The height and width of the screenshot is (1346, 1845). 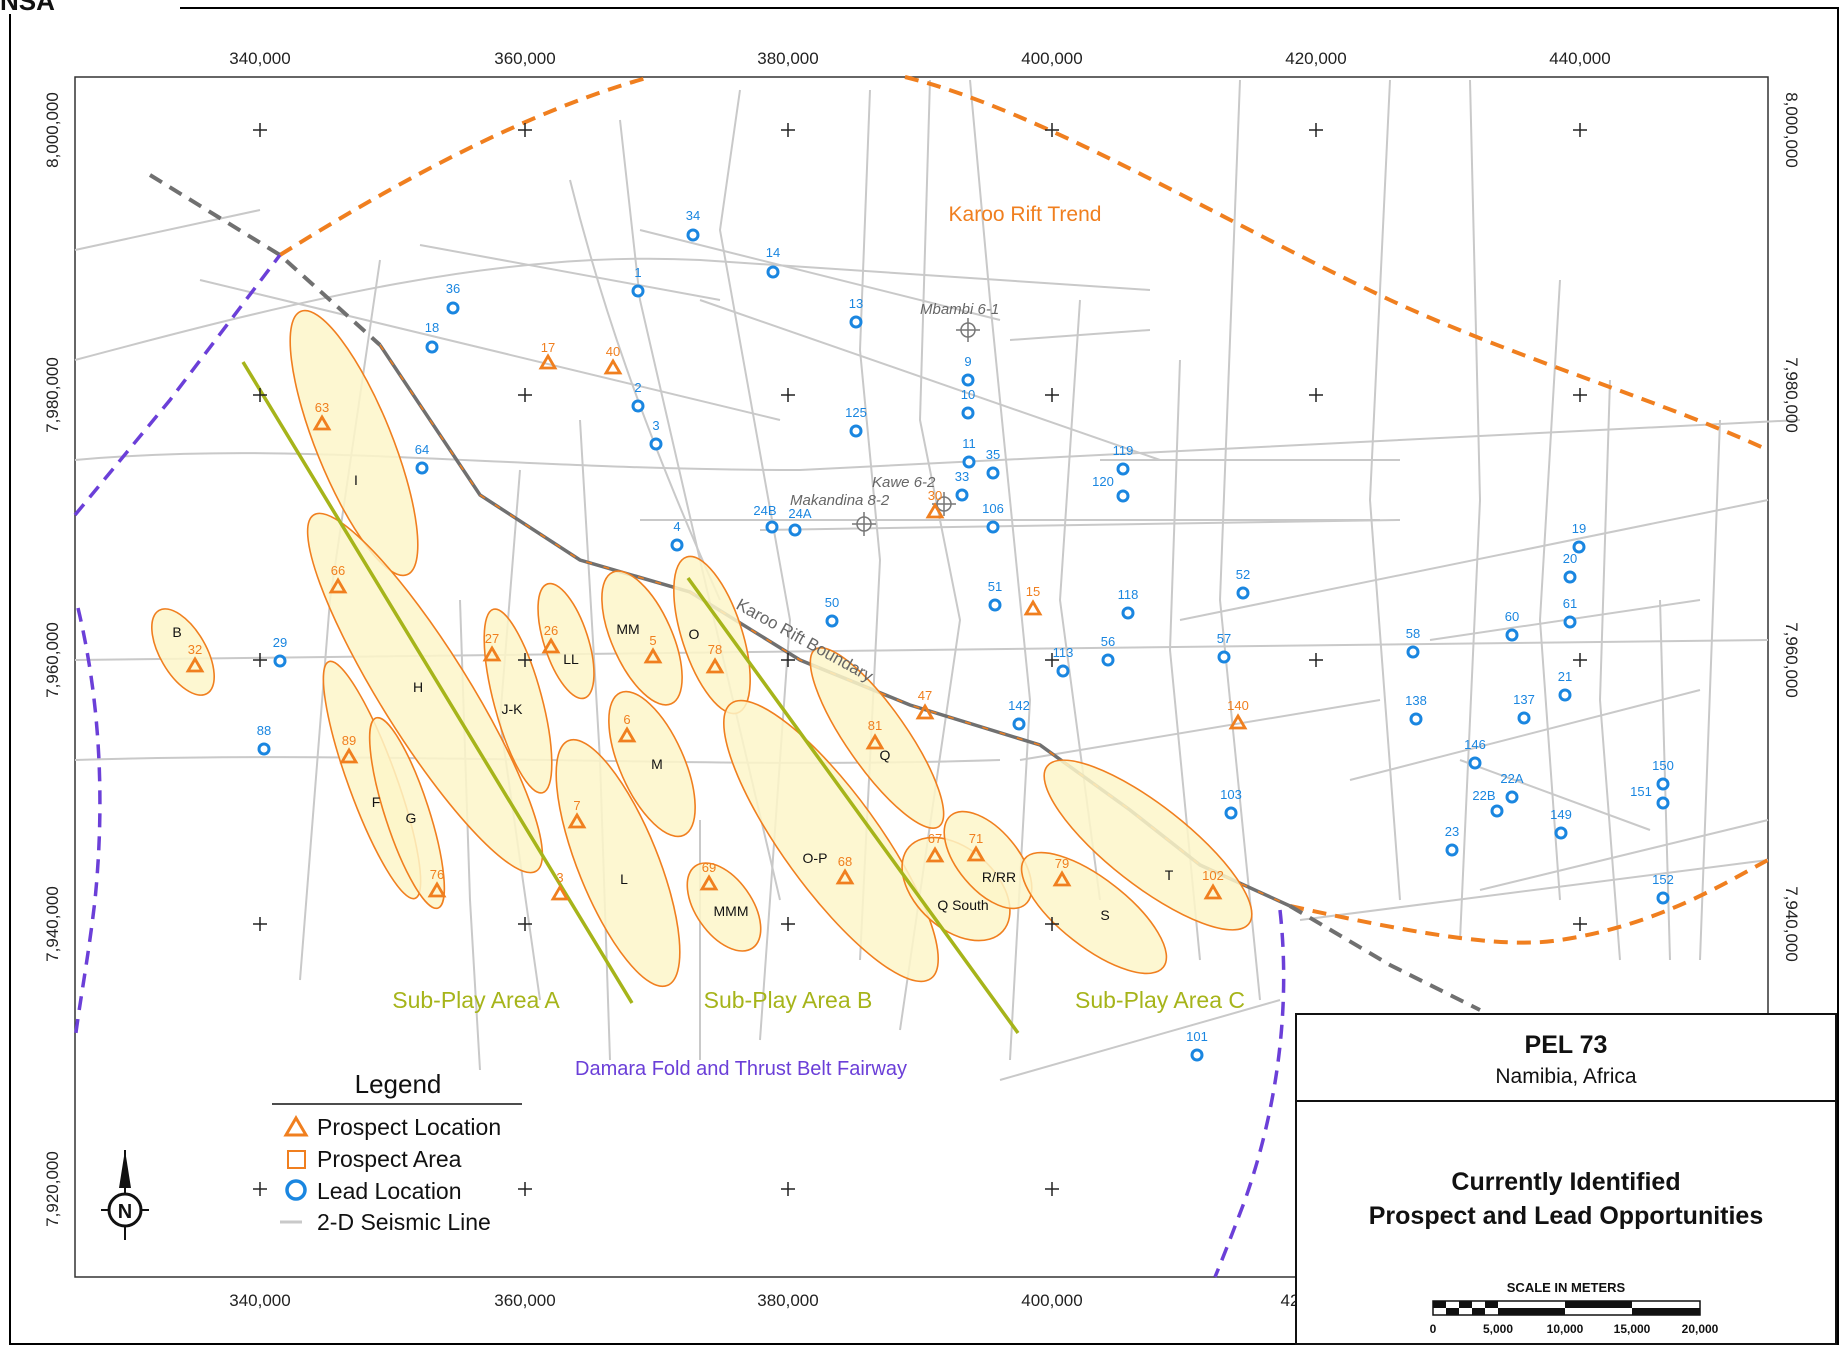 What do you see at coordinates (1512, 616) in the screenshot?
I see `lead-label: 60` at bounding box center [1512, 616].